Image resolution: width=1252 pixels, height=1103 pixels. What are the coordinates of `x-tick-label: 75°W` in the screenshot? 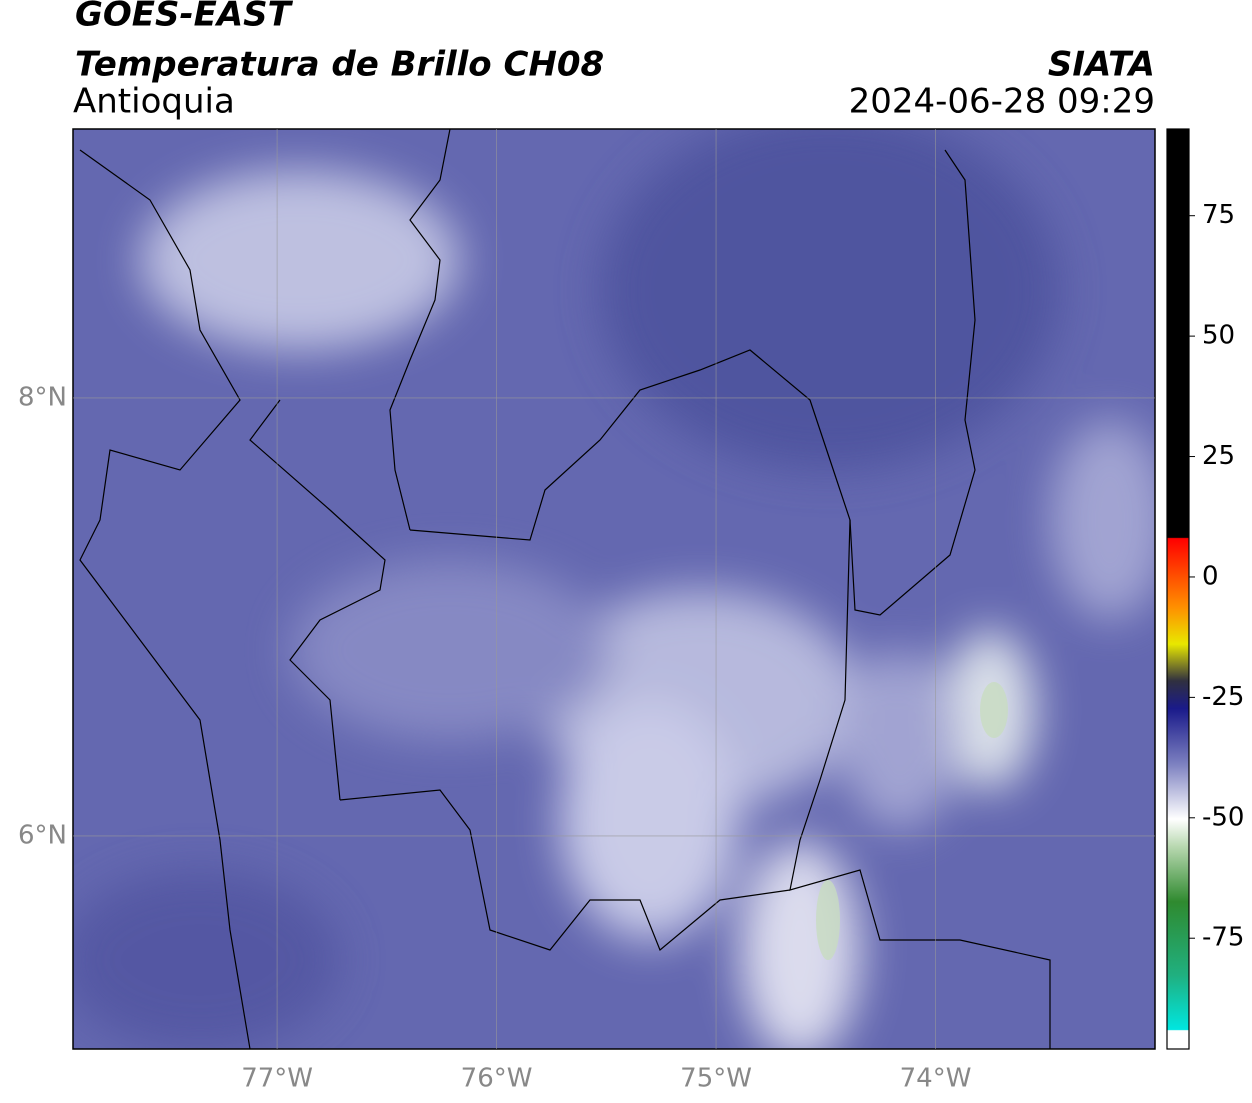 It's located at (716, 1079).